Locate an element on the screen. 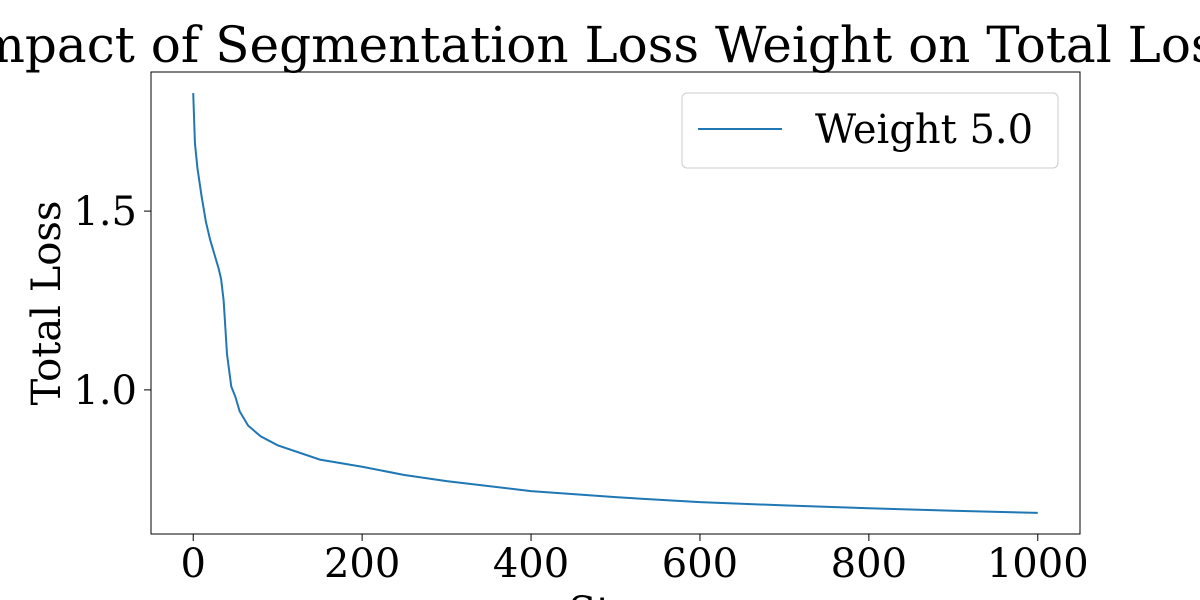 The image size is (1200, 600). legend-label: Weight 5.0 is located at coordinates (924, 130).